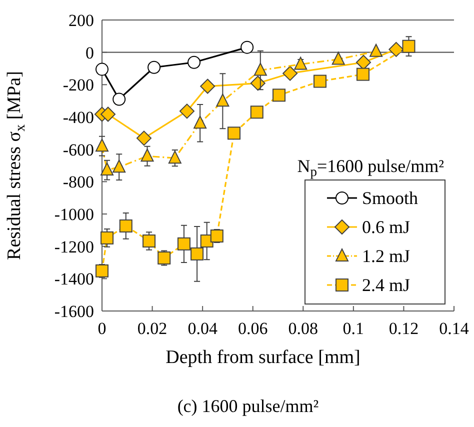 This screenshot has height=427, width=474. What do you see at coordinates (78, 150) in the screenshot?
I see `y-tick-label: -600` at bounding box center [78, 150].